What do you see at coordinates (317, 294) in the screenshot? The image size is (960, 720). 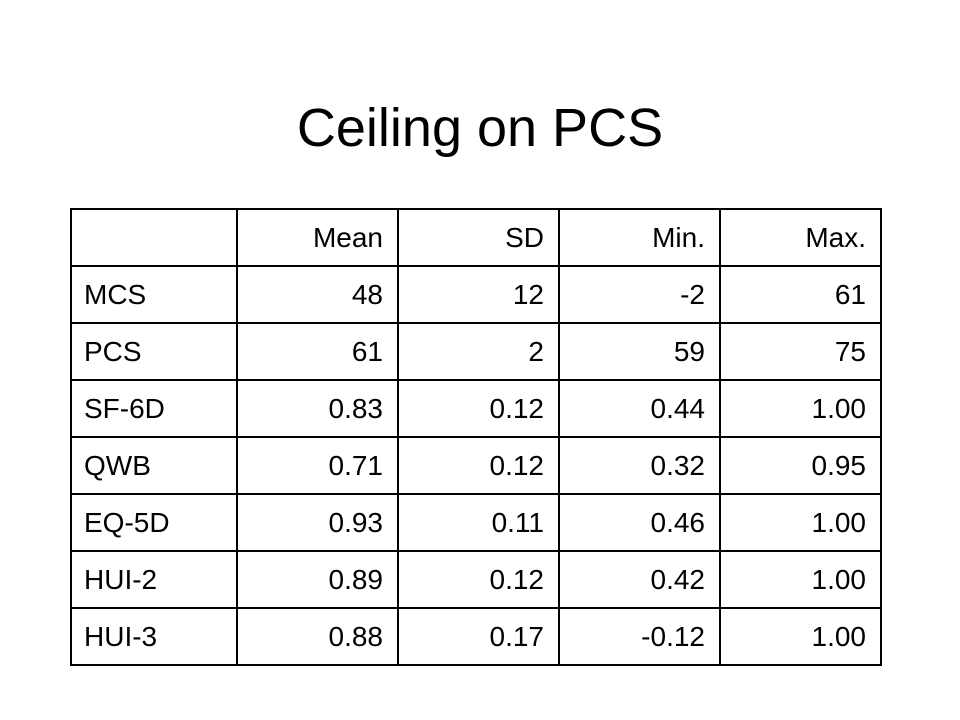 I see `table-cell: 48` at bounding box center [317, 294].